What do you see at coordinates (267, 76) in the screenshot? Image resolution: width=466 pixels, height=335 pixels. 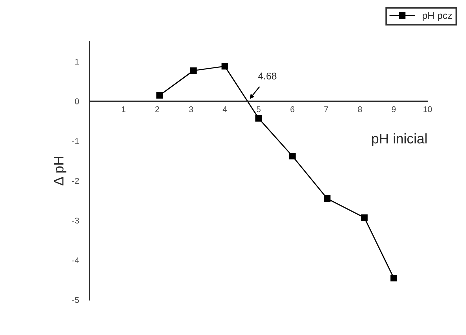 I see `annotation: 4.68` at bounding box center [267, 76].